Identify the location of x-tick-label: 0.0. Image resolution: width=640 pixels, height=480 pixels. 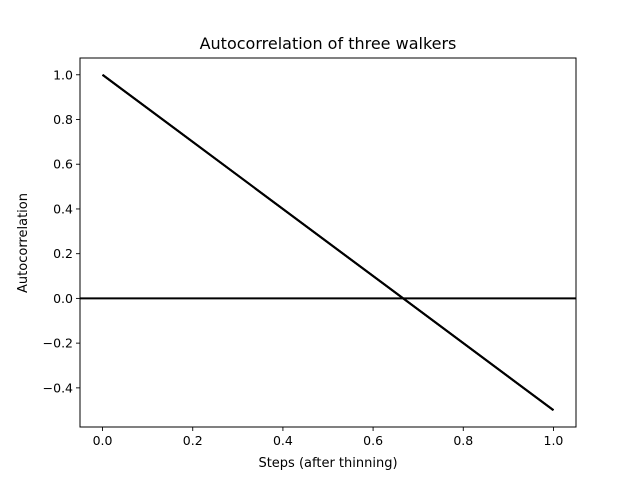
(103, 440).